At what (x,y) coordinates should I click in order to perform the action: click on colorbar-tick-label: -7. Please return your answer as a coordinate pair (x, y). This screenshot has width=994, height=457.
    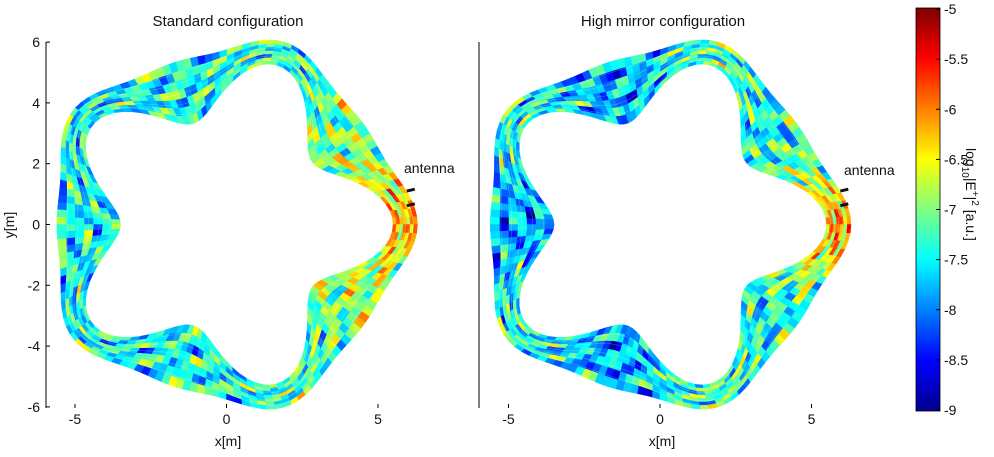
    Looking at the image, I should click on (950, 210).